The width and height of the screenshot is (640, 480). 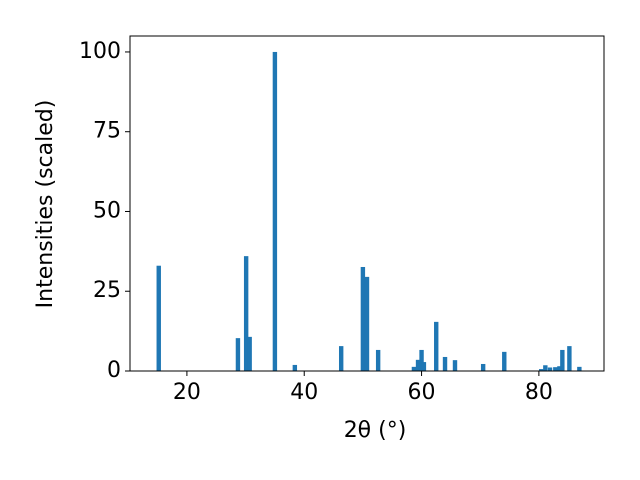 I want to click on y-axis-label: Intensities (scaled), so click(x=45, y=204).